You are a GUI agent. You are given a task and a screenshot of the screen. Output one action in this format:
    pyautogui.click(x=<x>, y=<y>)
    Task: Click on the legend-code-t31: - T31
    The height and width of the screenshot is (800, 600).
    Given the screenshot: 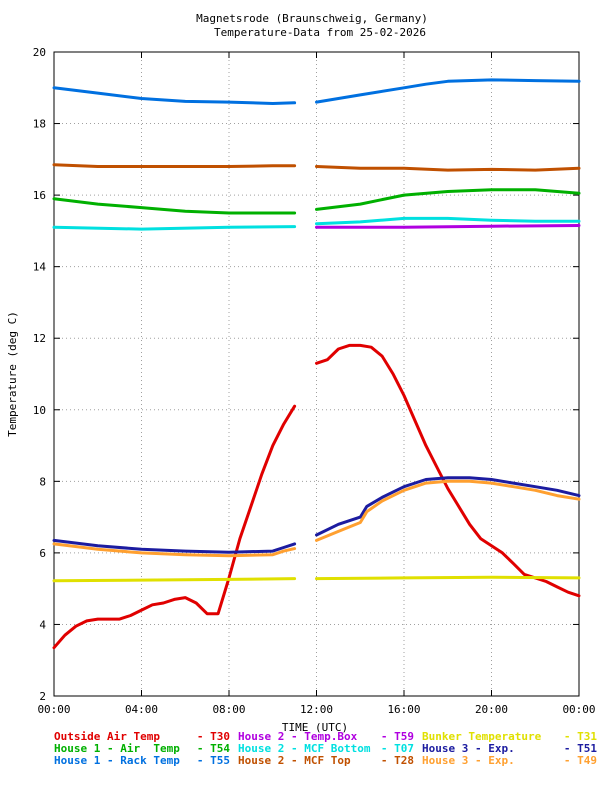 What is the action you would take?
    pyautogui.click(x=580, y=736)
    